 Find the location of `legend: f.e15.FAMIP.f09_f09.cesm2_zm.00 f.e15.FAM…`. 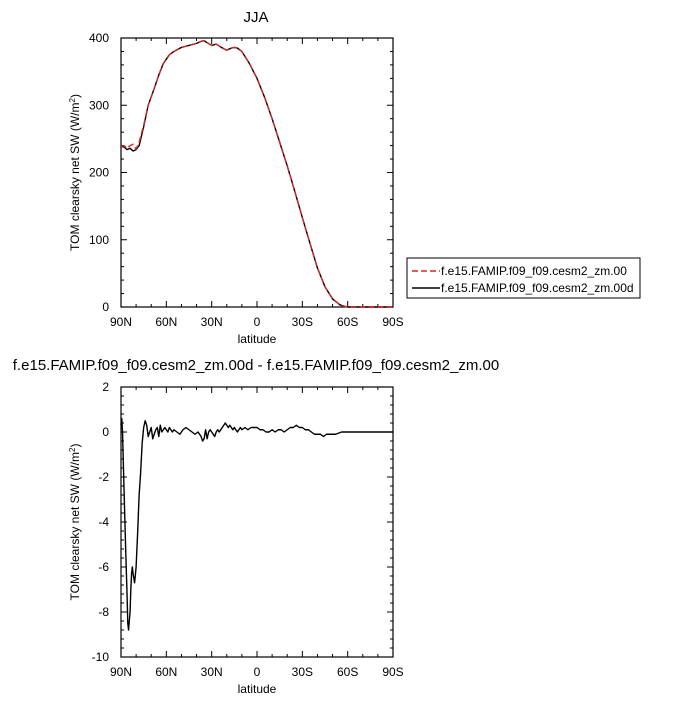

legend: f.e15.FAMIP.f09_f09.cesm2_zm.00 f.e15.FAM… is located at coordinates (523, 278).